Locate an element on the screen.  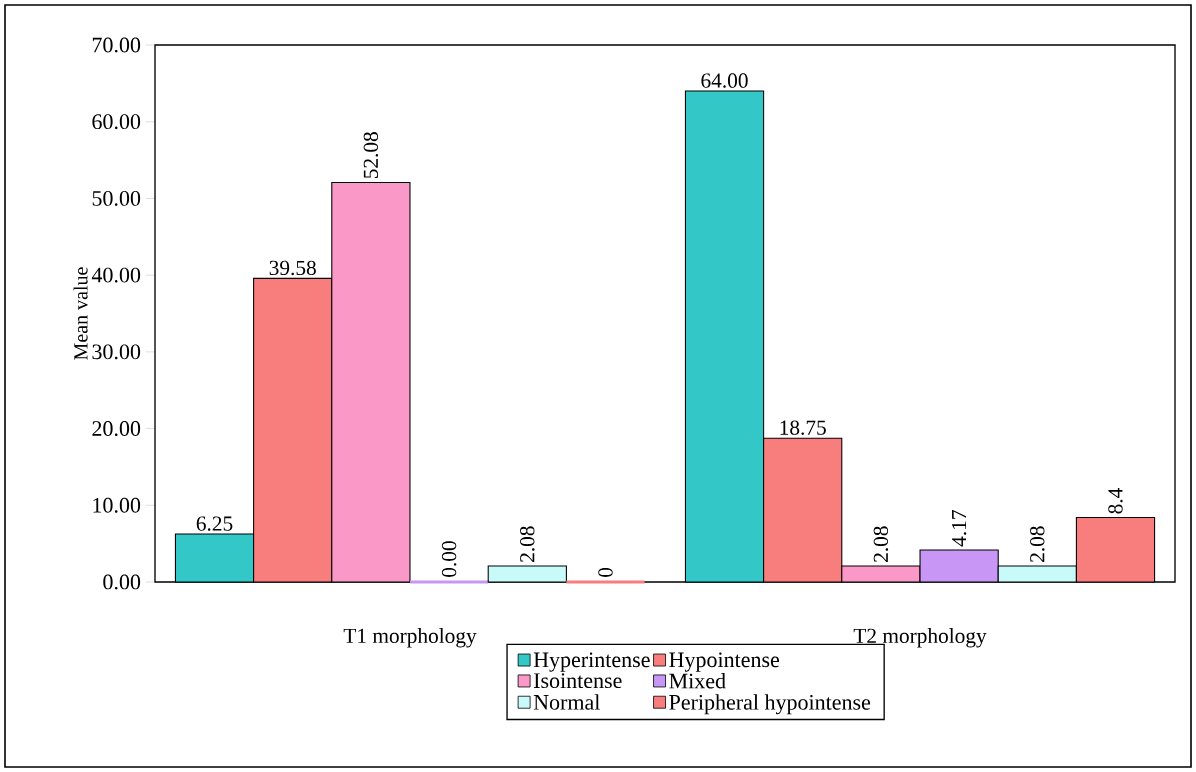
data-label: 6.25 is located at coordinates (214, 523).